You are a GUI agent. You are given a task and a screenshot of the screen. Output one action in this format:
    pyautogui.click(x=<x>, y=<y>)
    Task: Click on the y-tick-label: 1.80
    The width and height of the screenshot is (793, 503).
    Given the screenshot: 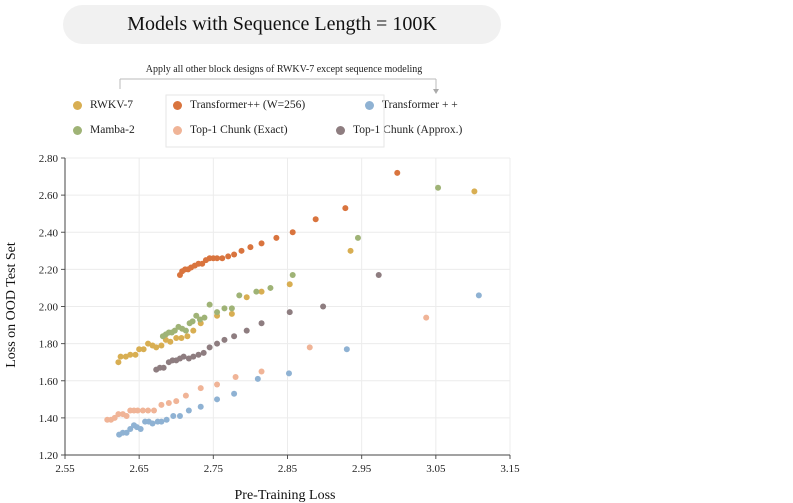 What is the action you would take?
    pyautogui.click(x=49, y=345)
    